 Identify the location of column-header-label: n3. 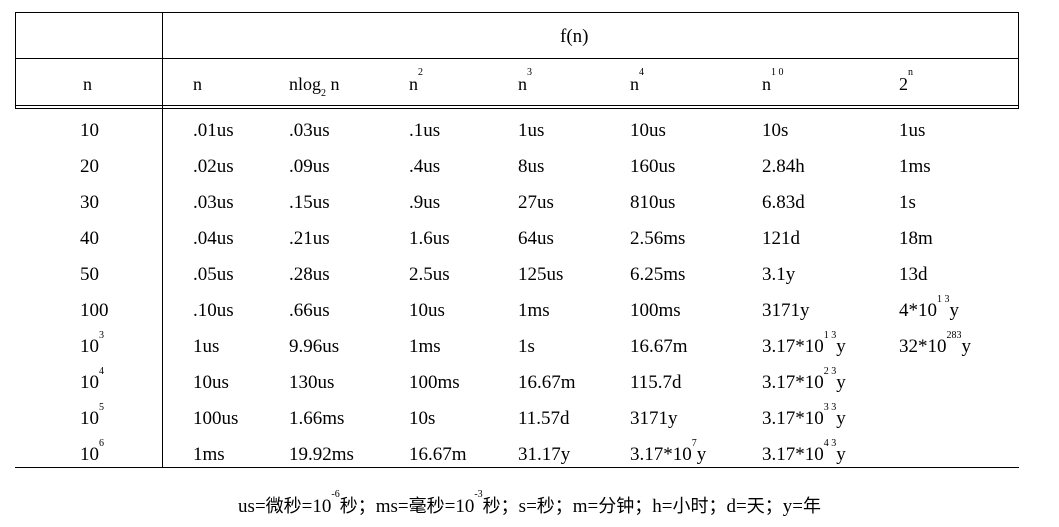
(525, 81).